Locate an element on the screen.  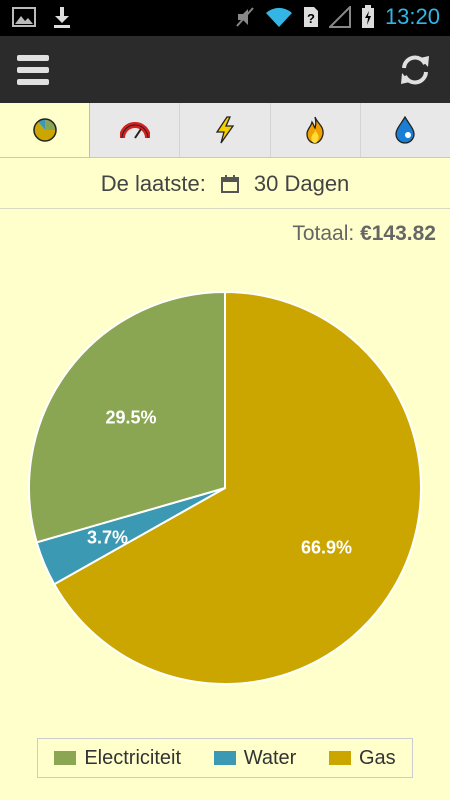
category-tabs is located at coordinates (225, 130).